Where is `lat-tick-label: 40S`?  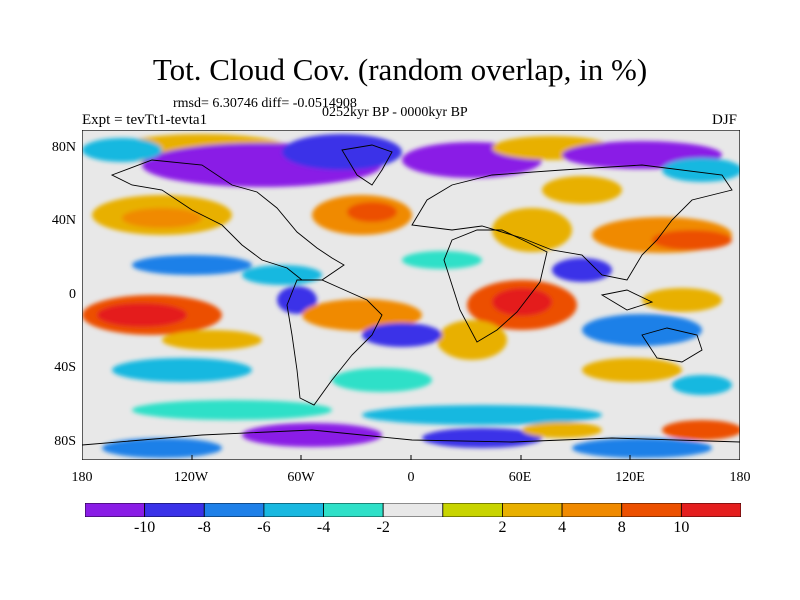
lat-tick-label: 40S is located at coordinates (65, 367).